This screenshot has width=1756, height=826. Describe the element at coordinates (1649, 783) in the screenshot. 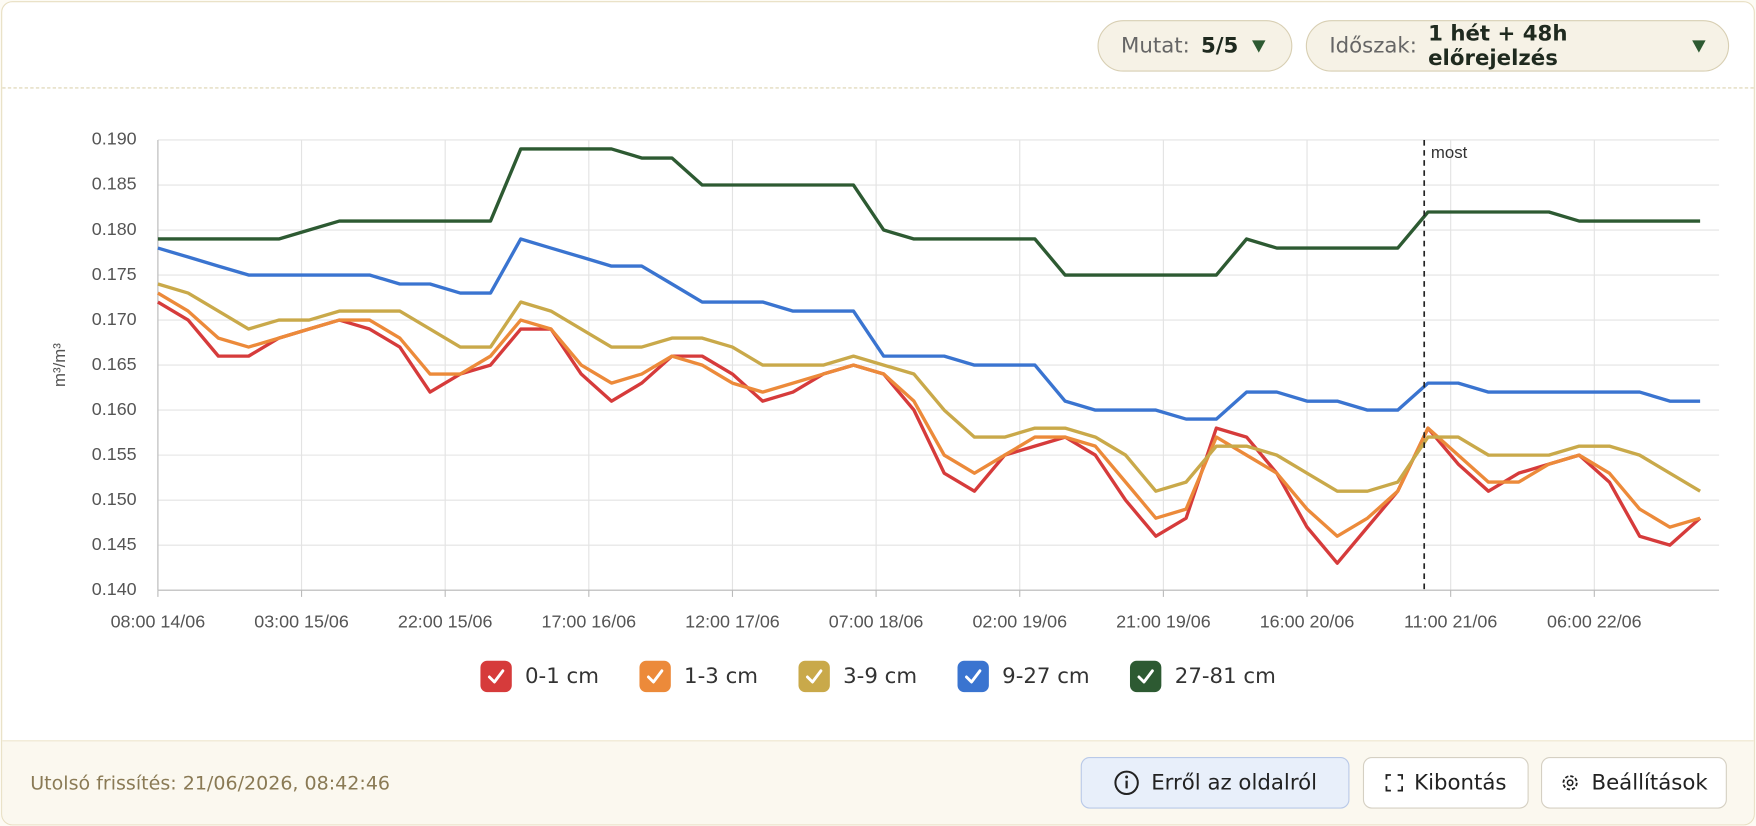

I see `button-label: Beállítások` at that location.